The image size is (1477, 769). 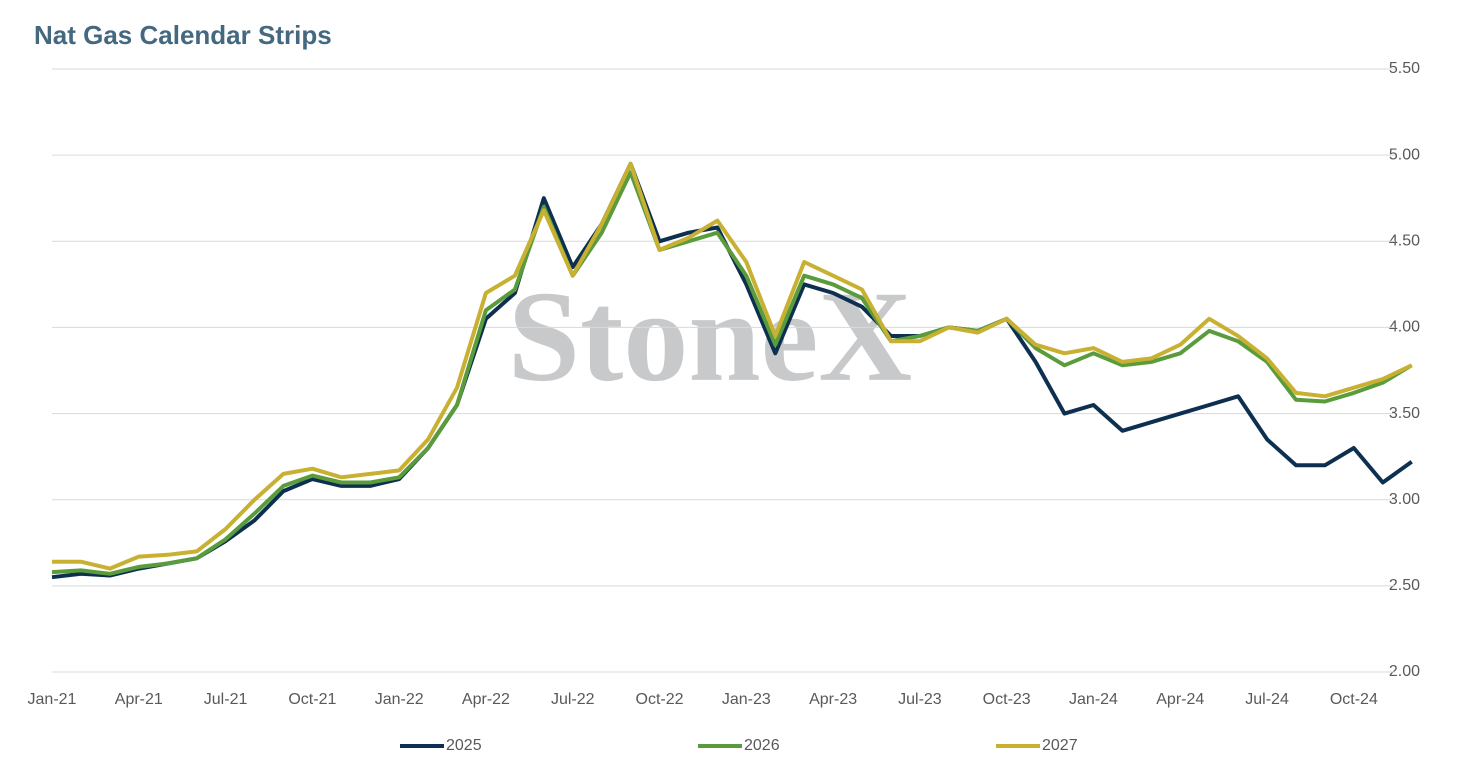 I want to click on x-tick-label: Jan-21, so click(x=52, y=699).